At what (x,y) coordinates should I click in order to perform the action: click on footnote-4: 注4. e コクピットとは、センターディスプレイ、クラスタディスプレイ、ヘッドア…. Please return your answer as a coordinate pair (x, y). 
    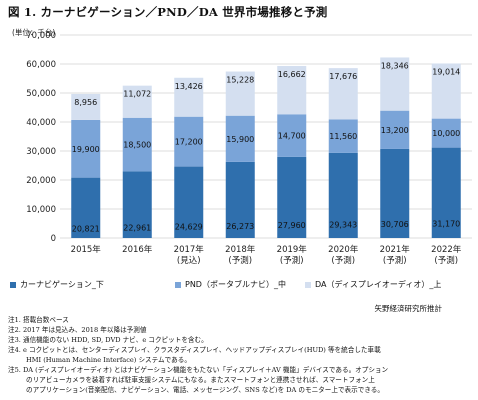
    Looking at the image, I should click on (194, 350).